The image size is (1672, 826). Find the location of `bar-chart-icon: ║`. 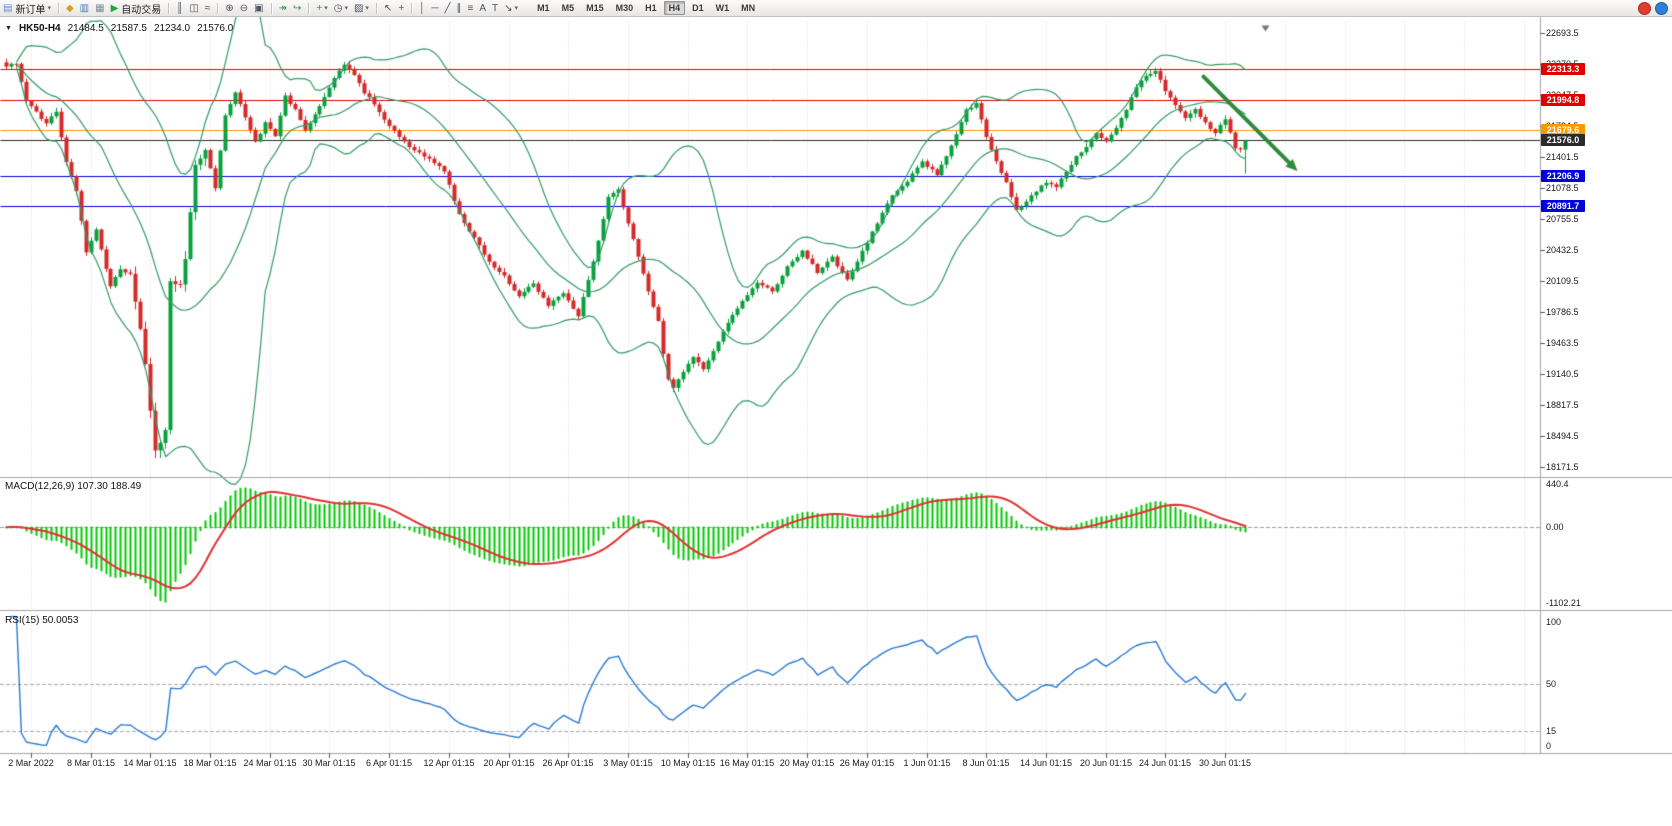

bar-chart-icon: ║ is located at coordinates (180, 8).